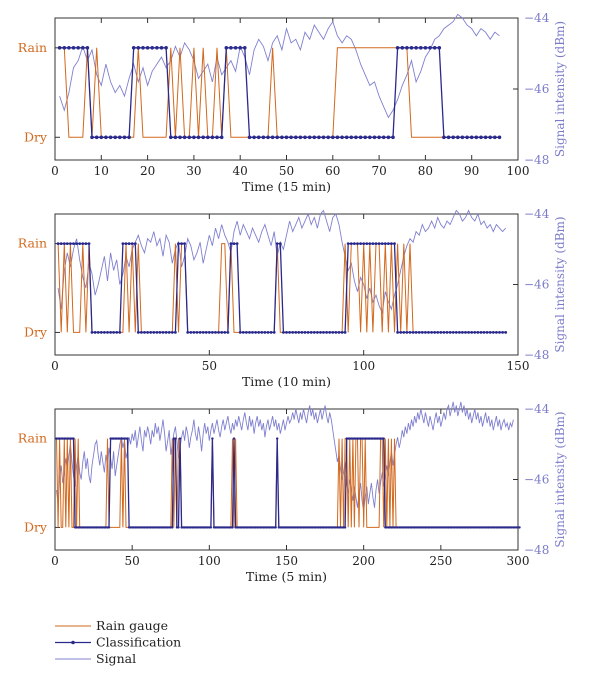 Image resolution: width=600 pixels, height=687 pixels. I want to click on series-rain-gauge-line, so click(280, 483).